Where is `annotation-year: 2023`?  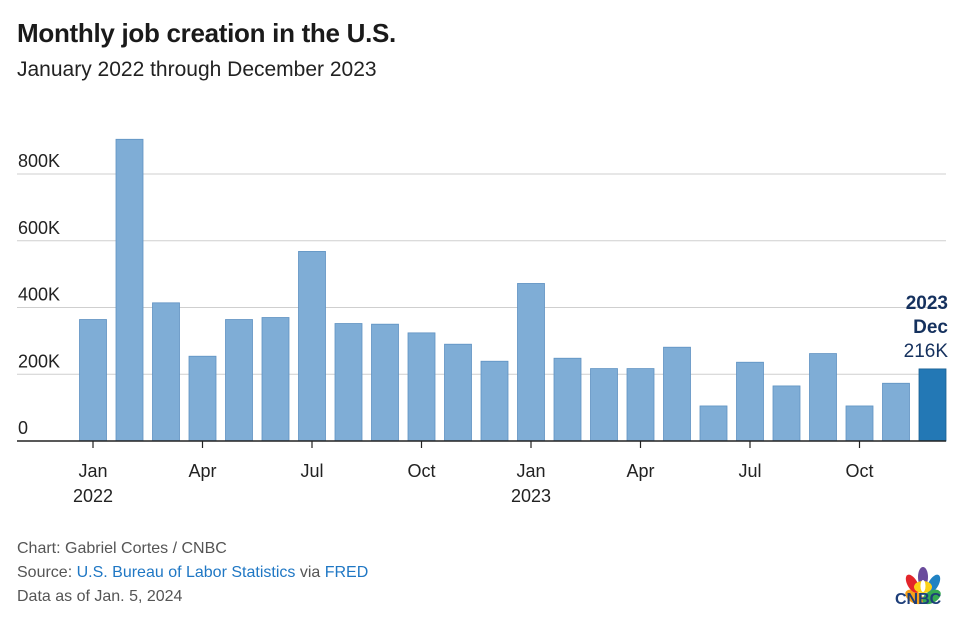
annotation-year: 2023 is located at coordinates (927, 303).